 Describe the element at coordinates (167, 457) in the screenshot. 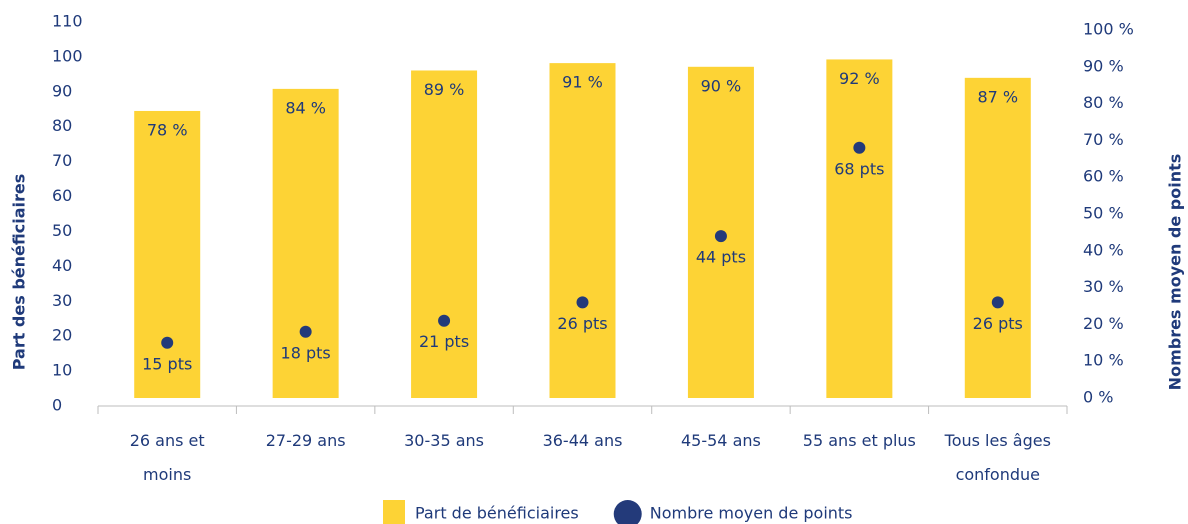

I see `x-tick-label: 26 ans et moins` at that location.